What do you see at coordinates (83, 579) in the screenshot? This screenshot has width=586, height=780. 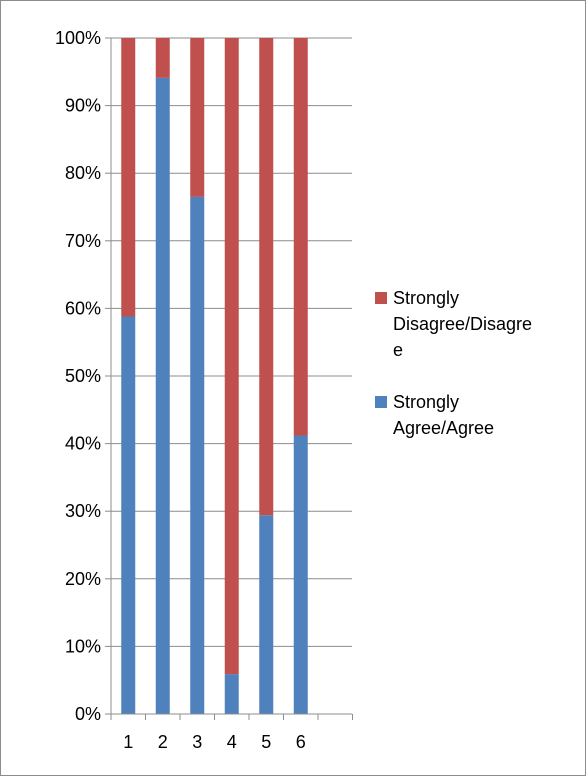 I see `y-tick-label: 20%` at bounding box center [83, 579].